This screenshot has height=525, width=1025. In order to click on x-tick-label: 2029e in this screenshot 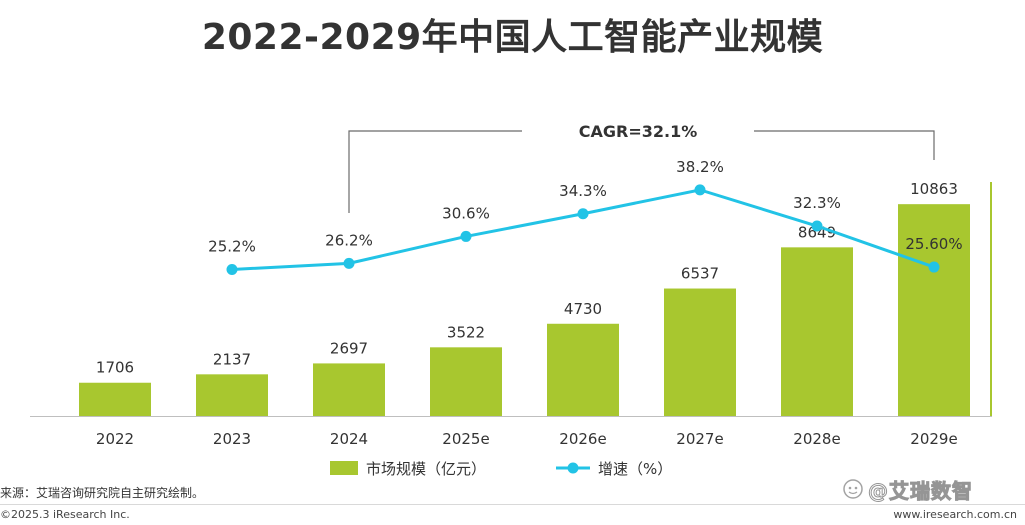, I will do `click(933, 439)`.